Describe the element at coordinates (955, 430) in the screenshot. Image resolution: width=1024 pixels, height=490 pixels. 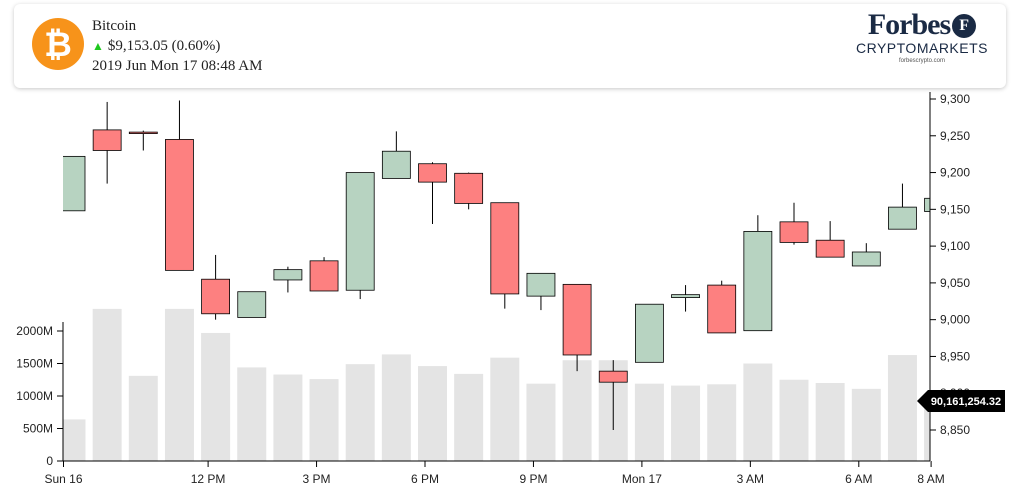
I see `price-tick-label: 8,850` at that location.